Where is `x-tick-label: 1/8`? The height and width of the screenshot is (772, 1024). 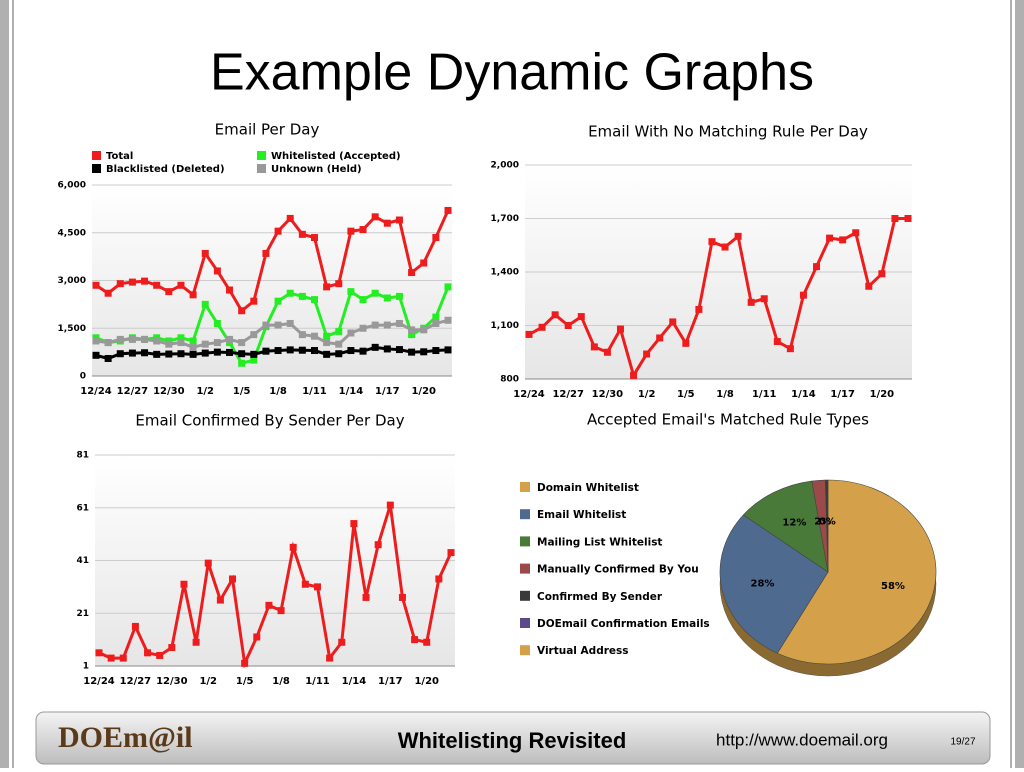 x-tick-label: 1/8 is located at coordinates (278, 391).